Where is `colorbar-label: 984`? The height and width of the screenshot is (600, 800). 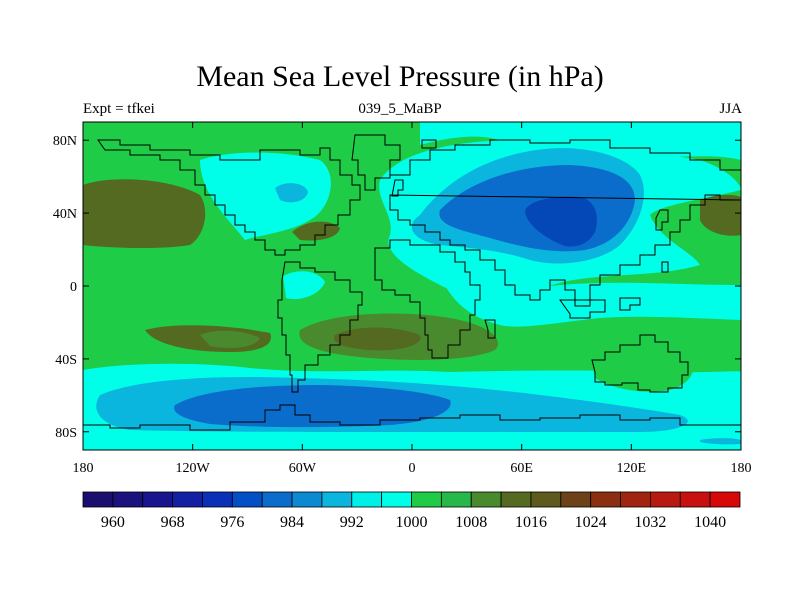
colorbar-label: 984 is located at coordinates (292, 522).